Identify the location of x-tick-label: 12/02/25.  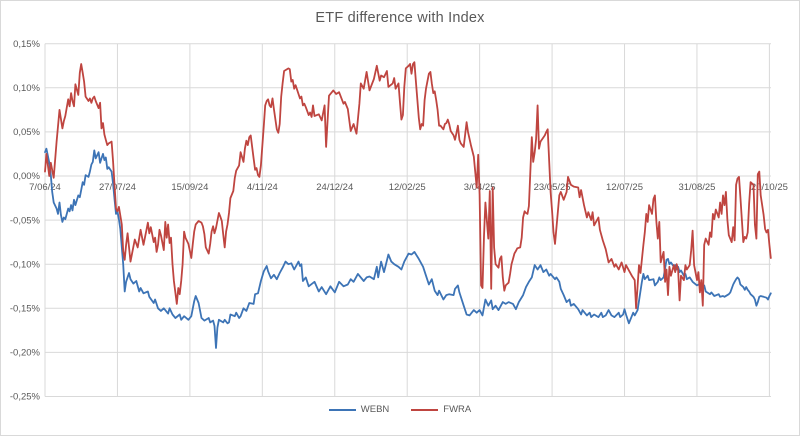
(407, 187).